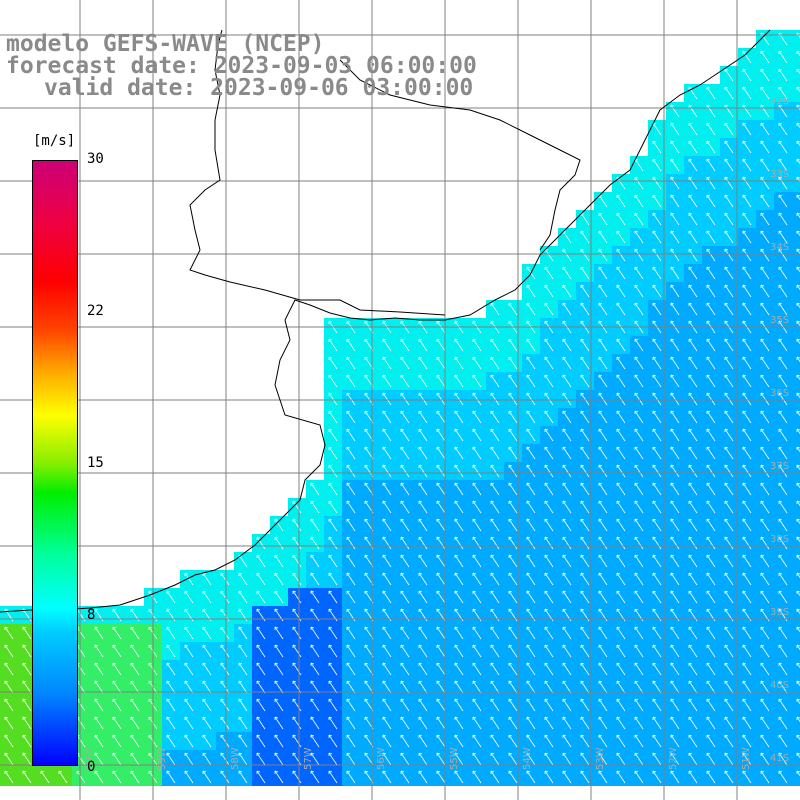 The width and height of the screenshot is (800, 800). Describe the element at coordinates (91, 615) in the screenshot. I see `colorbar-tick: 8` at that location.